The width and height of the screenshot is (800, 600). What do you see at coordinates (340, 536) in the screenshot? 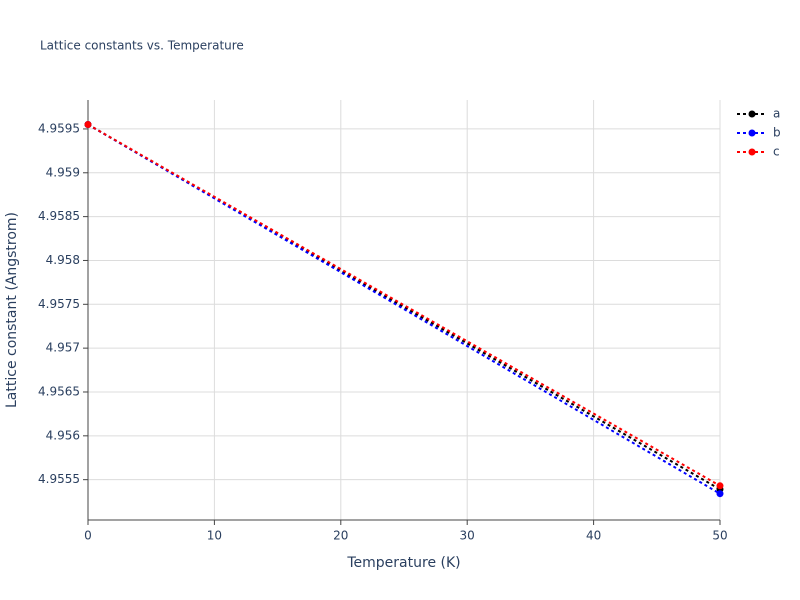
I see `x-tick-label: 20` at bounding box center [340, 536].